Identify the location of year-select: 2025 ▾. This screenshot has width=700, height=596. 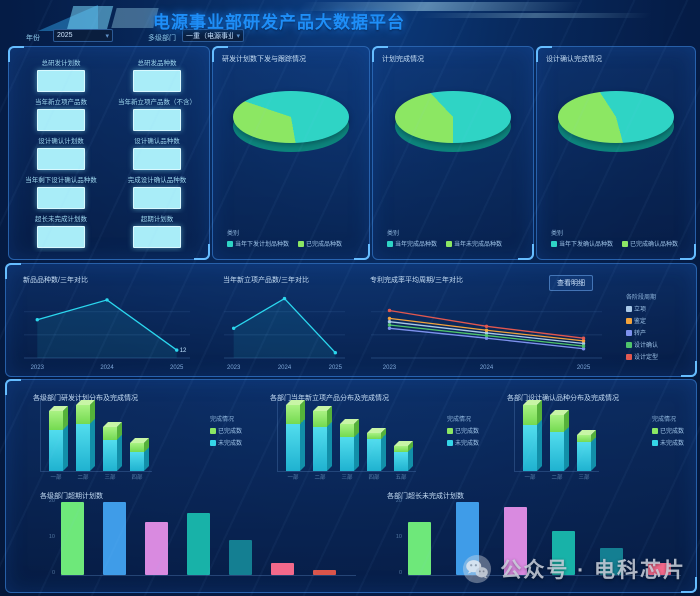
(83, 35).